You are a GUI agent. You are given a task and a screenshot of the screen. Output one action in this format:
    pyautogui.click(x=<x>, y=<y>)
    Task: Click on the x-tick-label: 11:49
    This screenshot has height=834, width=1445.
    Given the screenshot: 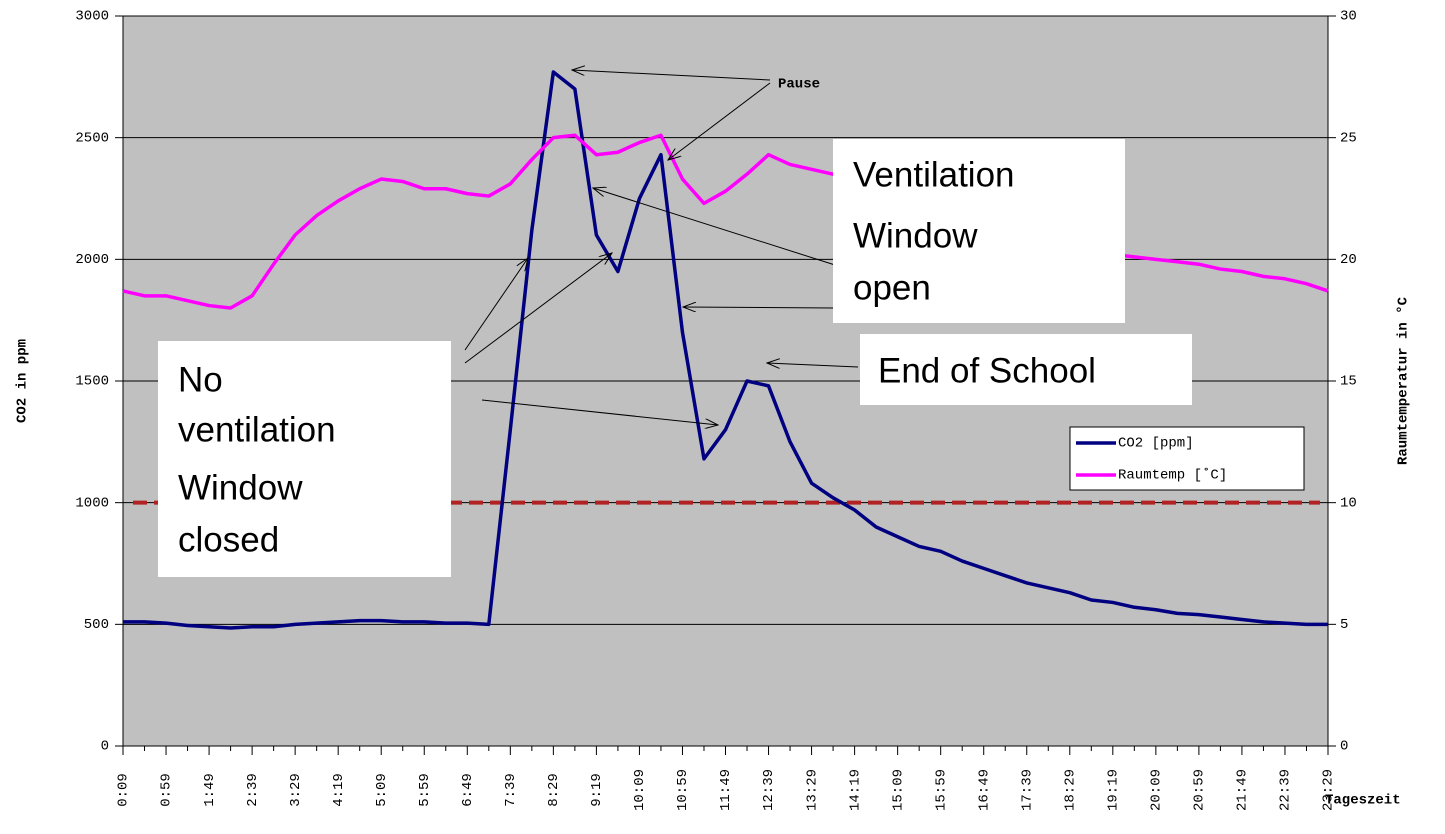 What is the action you would take?
    pyautogui.click(x=726, y=790)
    